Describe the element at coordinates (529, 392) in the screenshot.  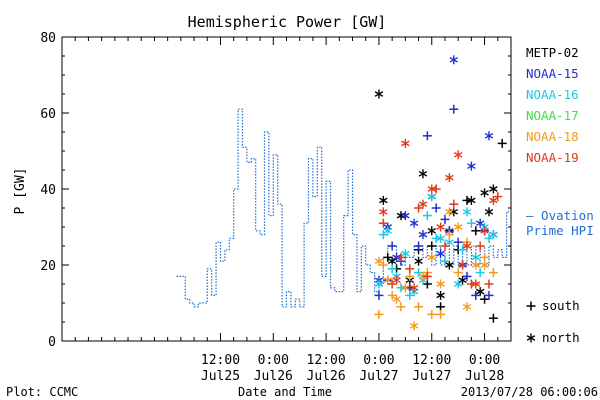
I see `footer-timestamp: 2013/07/28 06:00:06` at that location.